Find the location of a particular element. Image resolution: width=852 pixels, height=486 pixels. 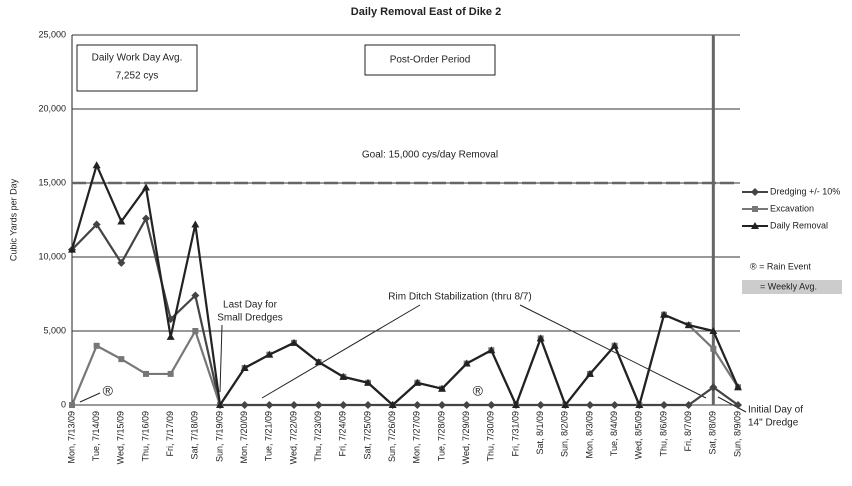

legend-label: = Weekly Avg. is located at coordinates (788, 286).